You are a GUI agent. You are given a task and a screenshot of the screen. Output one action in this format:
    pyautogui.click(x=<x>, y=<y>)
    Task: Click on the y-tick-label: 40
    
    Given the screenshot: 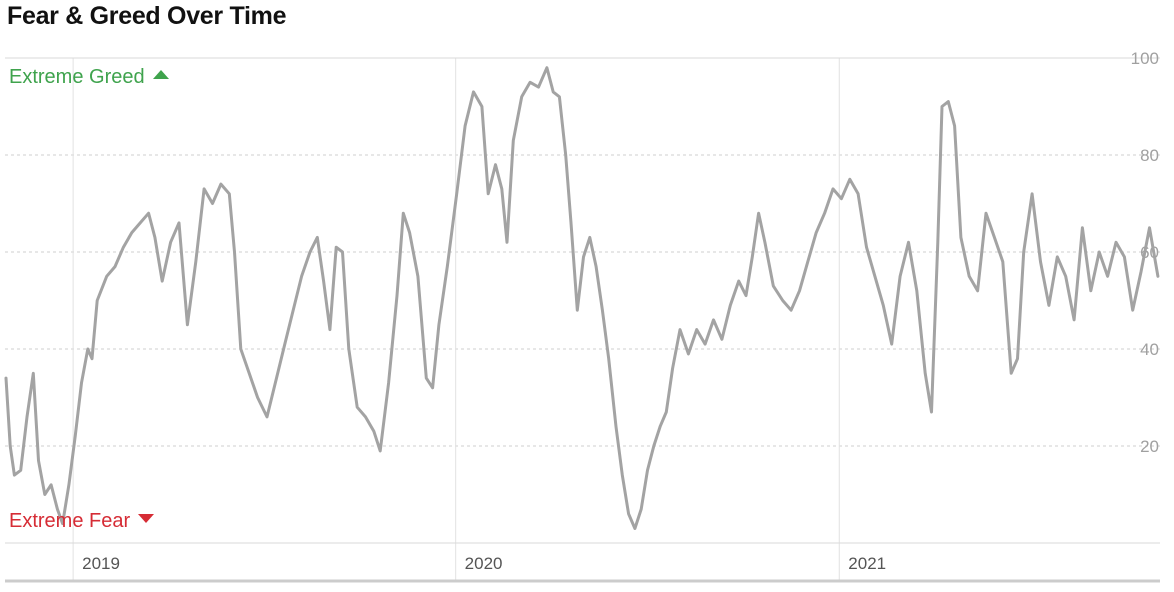 What is the action you would take?
    pyautogui.click(x=1149, y=349)
    